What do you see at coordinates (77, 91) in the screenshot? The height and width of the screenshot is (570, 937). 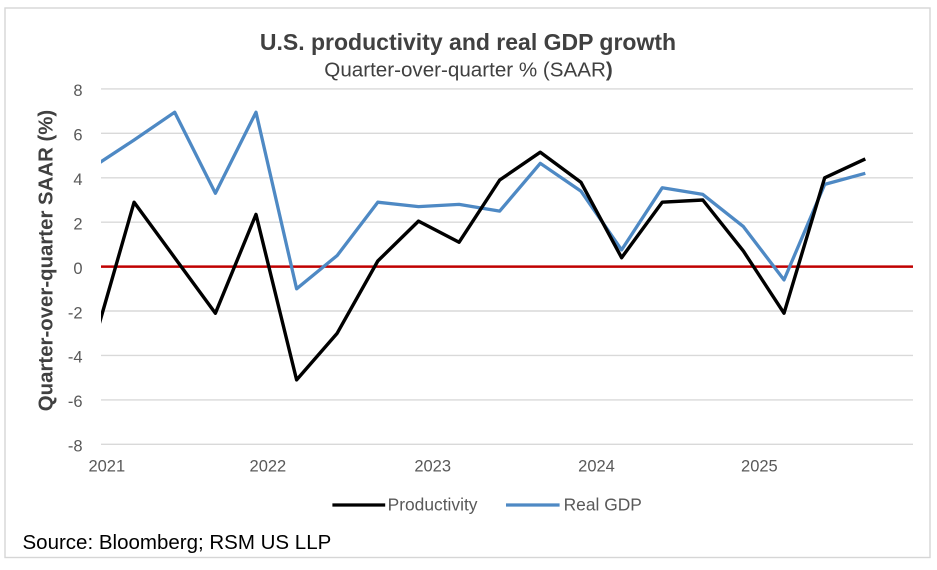 I see `svg-text: 8` at bounding box center [77, 91].